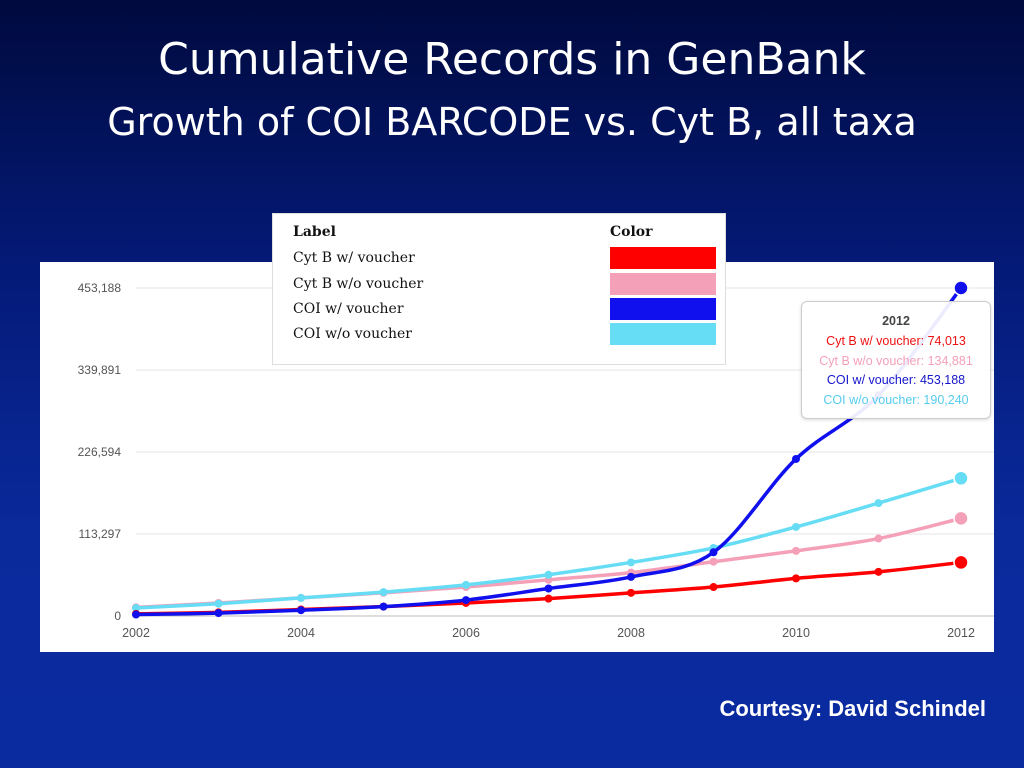 This screenshot has height=768, width=1024. Describe the element at coordinates (354, 258) in the screenshot. I see `legend-item-label: Cyt B w/ voucher` at that location.